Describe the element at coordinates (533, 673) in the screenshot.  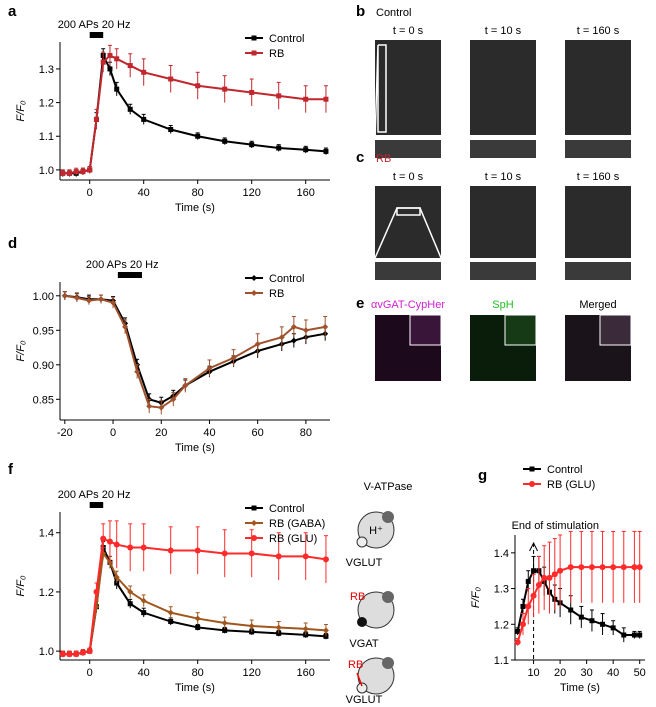
I see `x-tick-label: 10` at that location.